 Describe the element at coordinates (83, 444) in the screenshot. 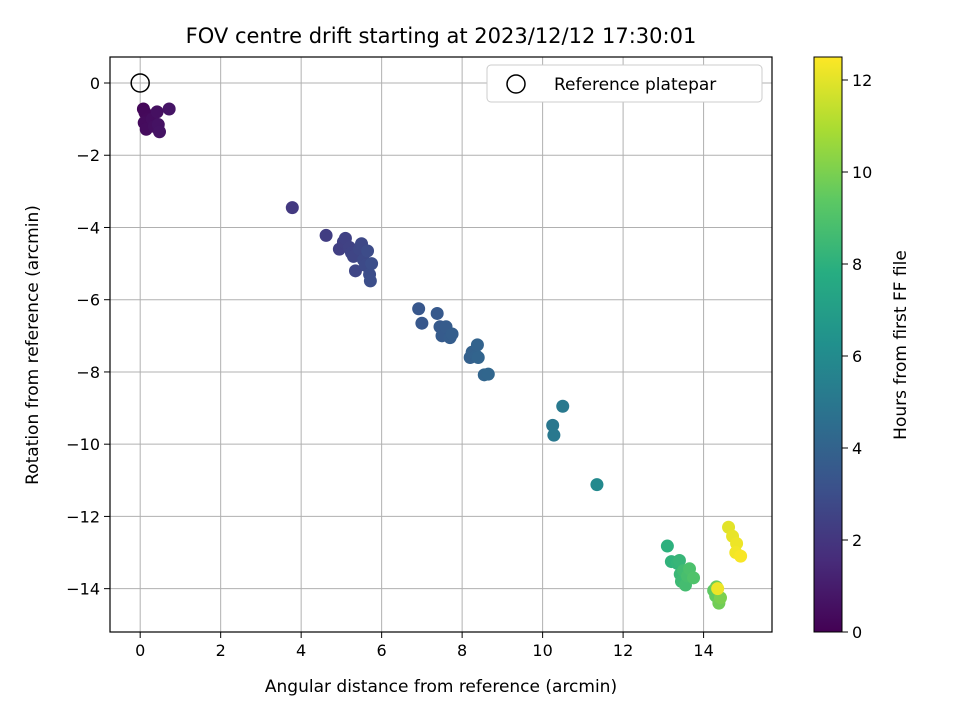

I see `y-tick-label: −10` at that location.